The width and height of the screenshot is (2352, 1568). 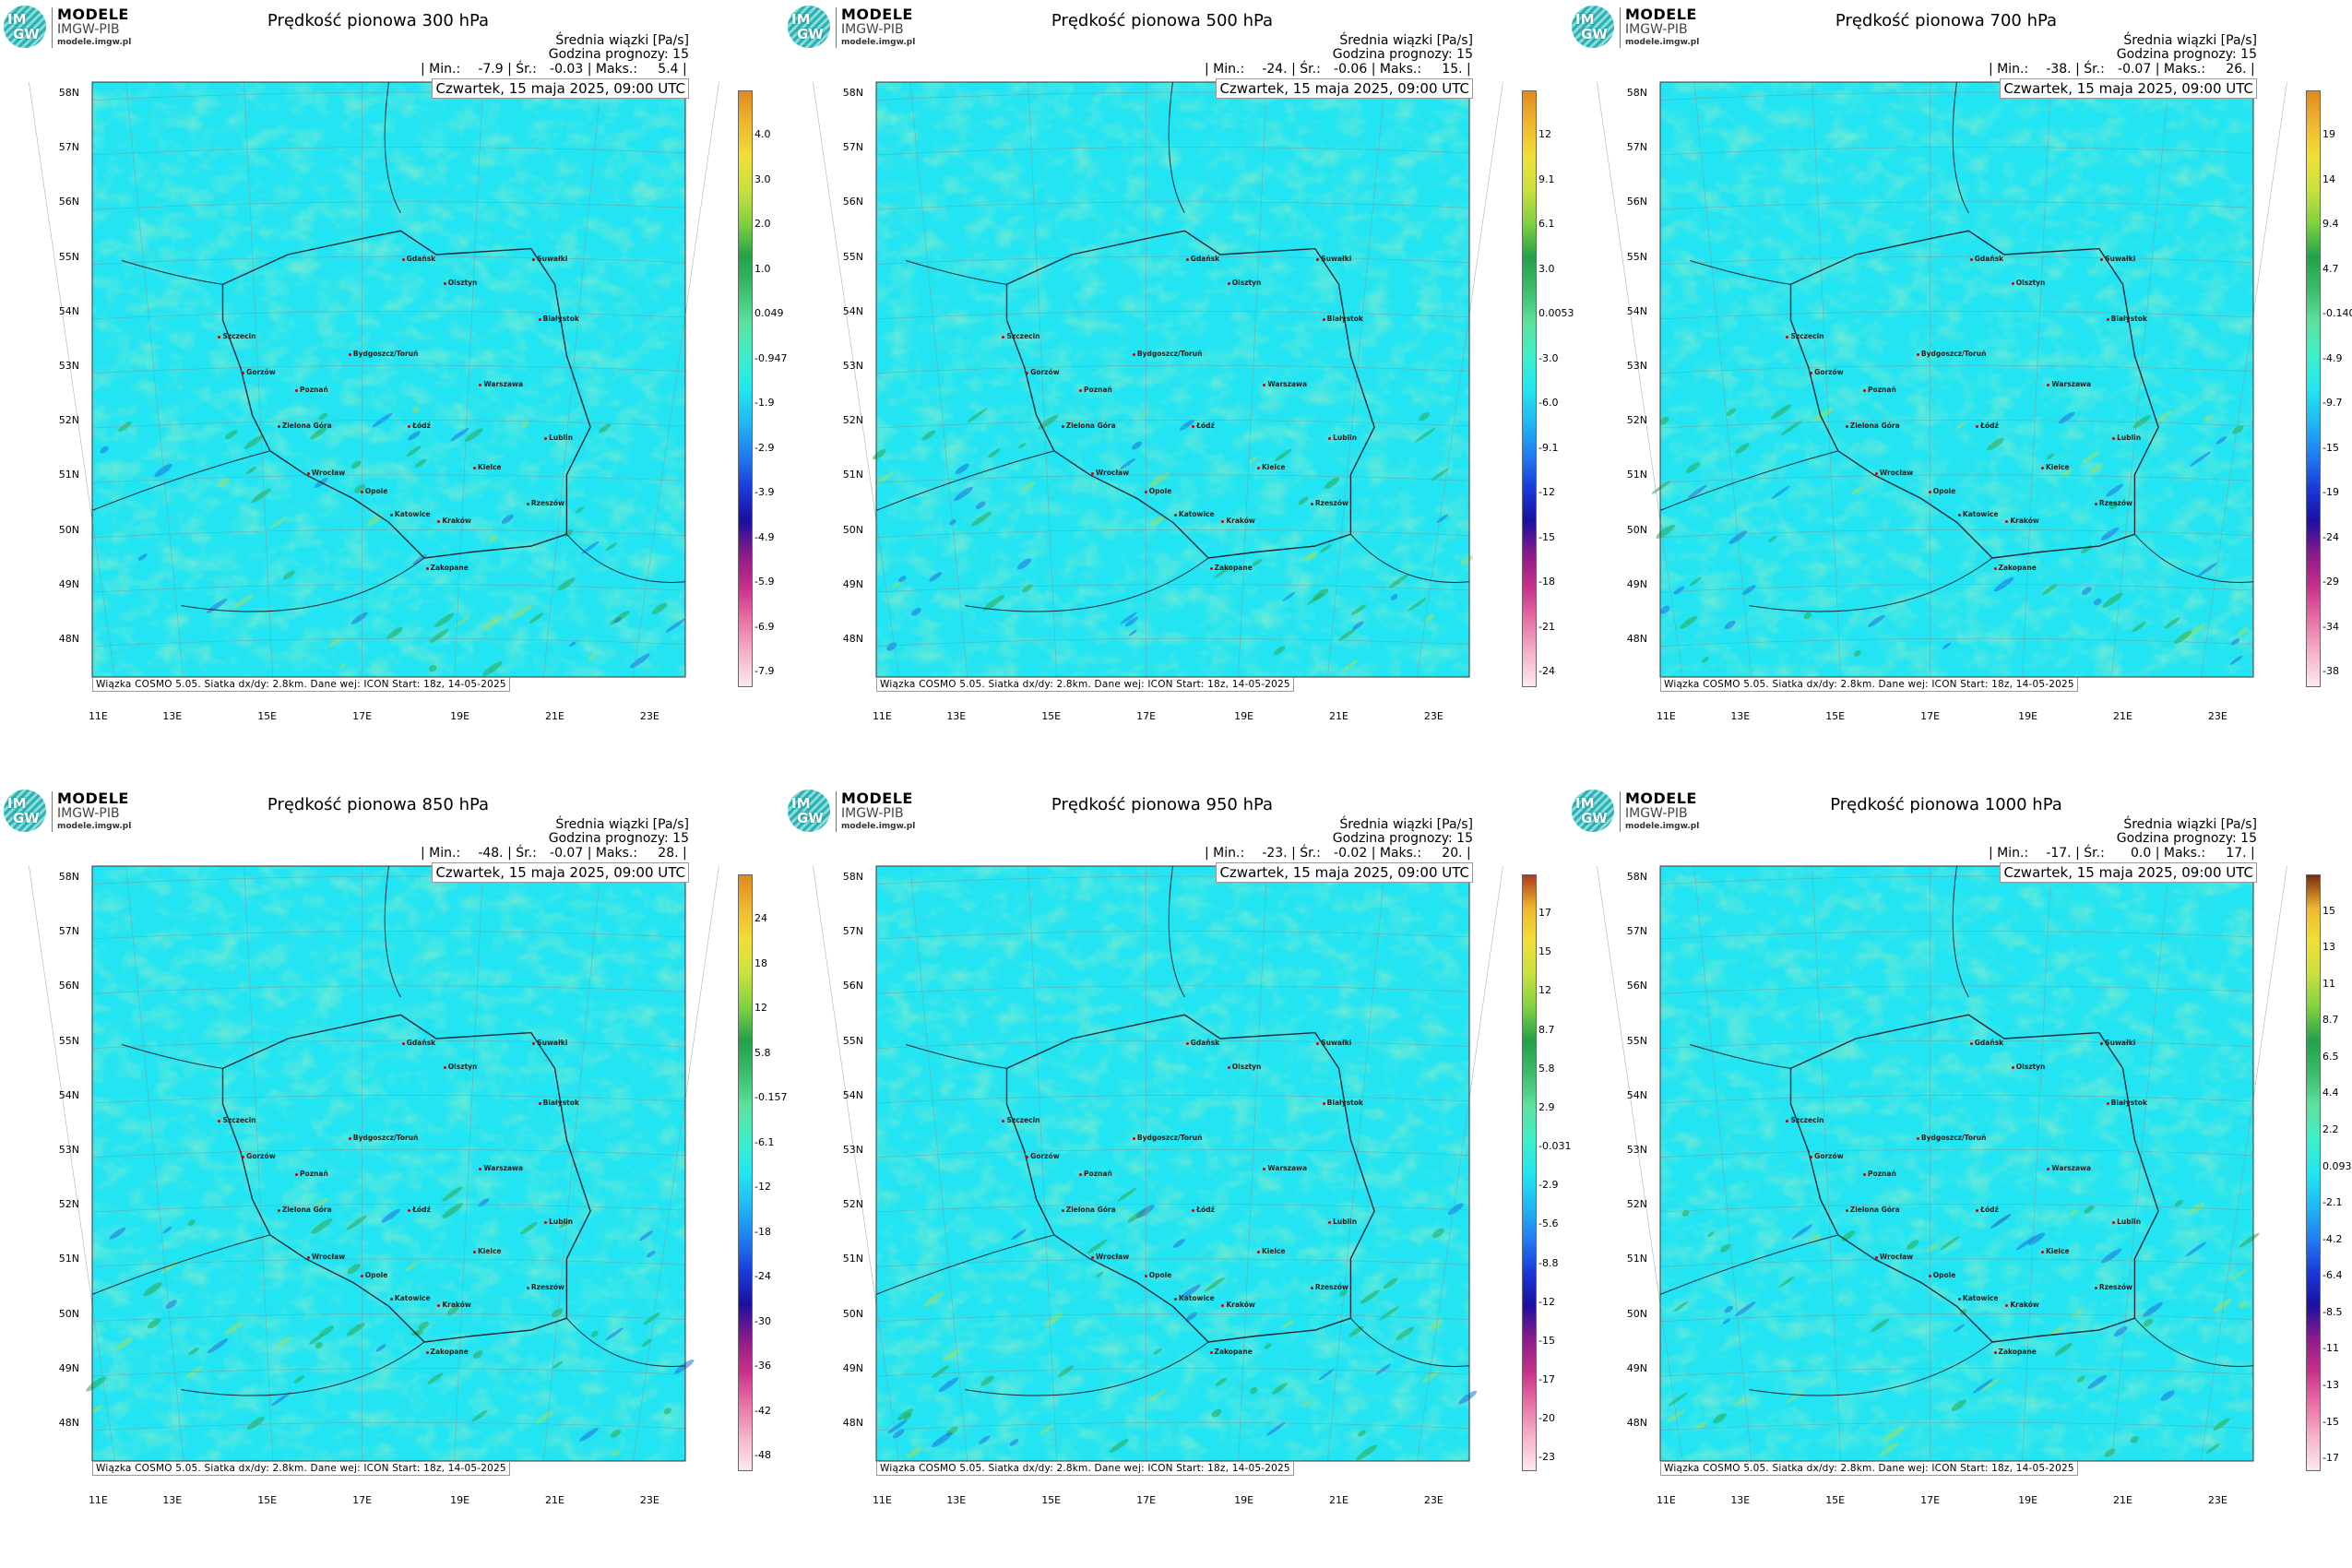 What do you see at coordinates (2330, 224) in the screenshot?
I see `colorbar-tick-label: 9.4` at bounding box center [2330, 224].